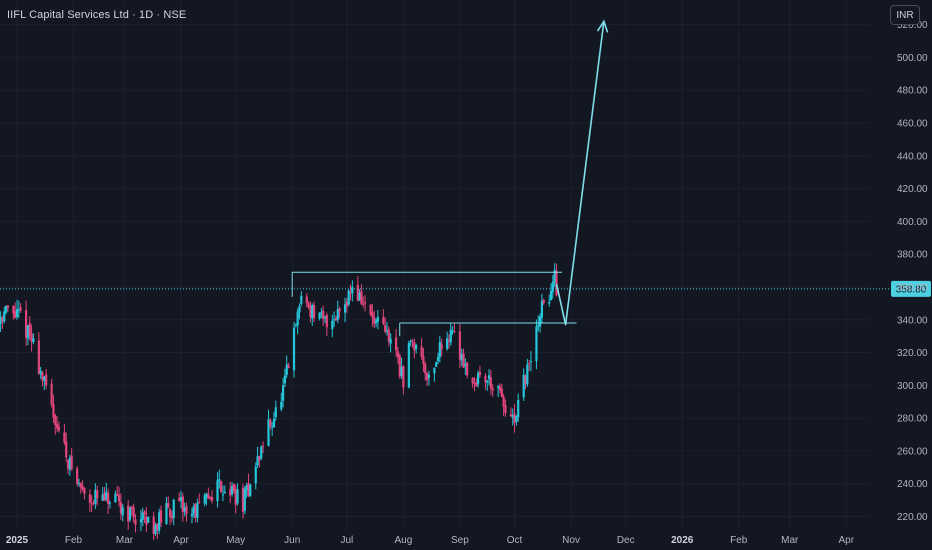 Image resolution: width=932 pixels, height=550 pixels. I want to click on arrow-head-icon, so click(603, 26).